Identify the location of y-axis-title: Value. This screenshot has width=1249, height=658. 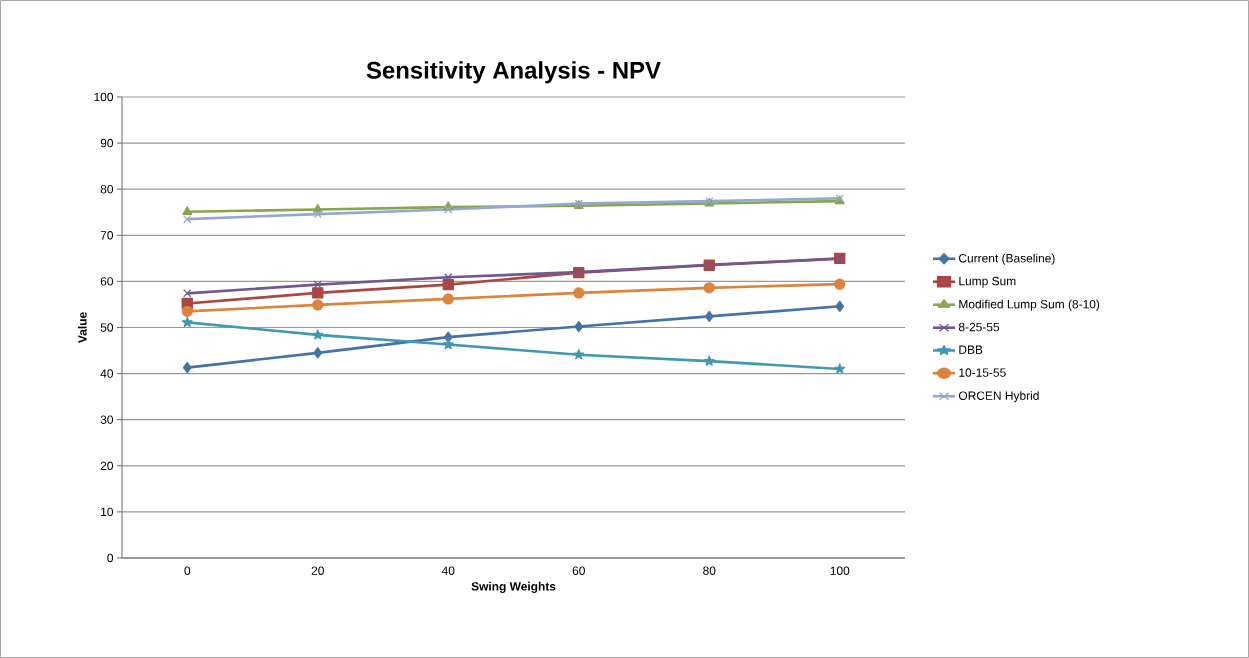
(82, 328).